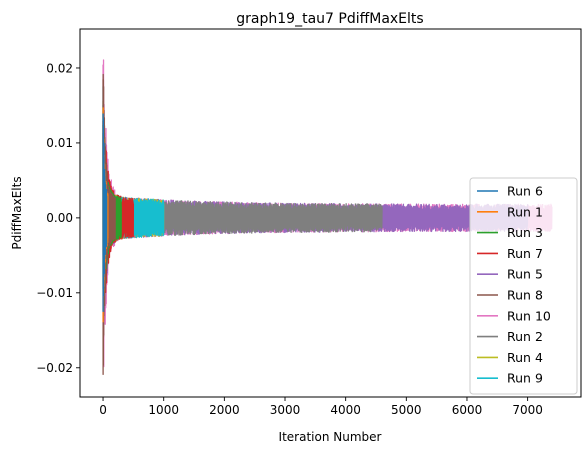 The image size is (587, 453). I want to click on chart-title: graph19_tau7 PdiffMaxElts, so click(329, 19).